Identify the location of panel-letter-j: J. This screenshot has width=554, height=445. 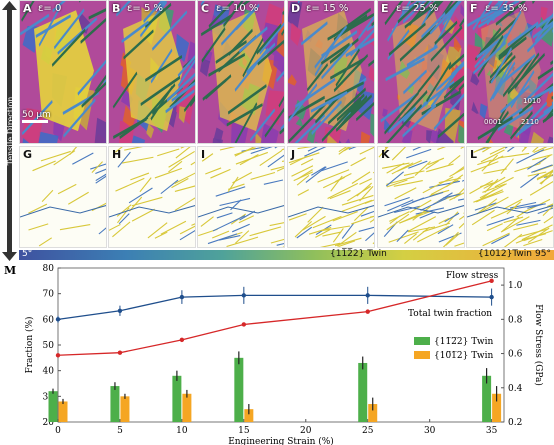
(293, 154).